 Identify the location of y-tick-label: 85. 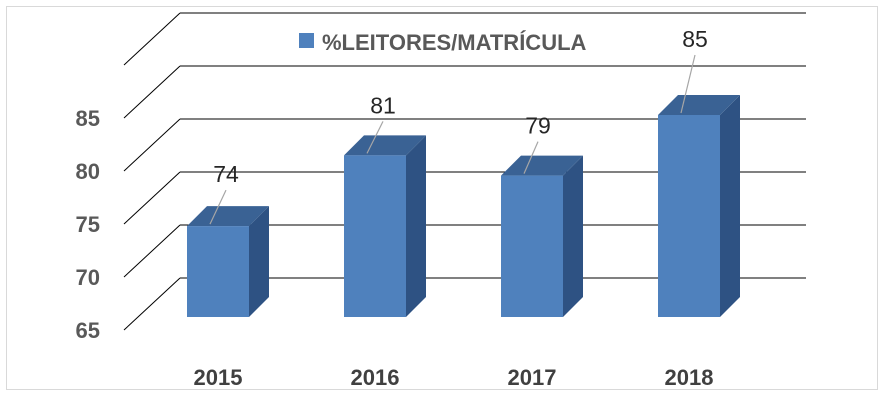
(88, 118).